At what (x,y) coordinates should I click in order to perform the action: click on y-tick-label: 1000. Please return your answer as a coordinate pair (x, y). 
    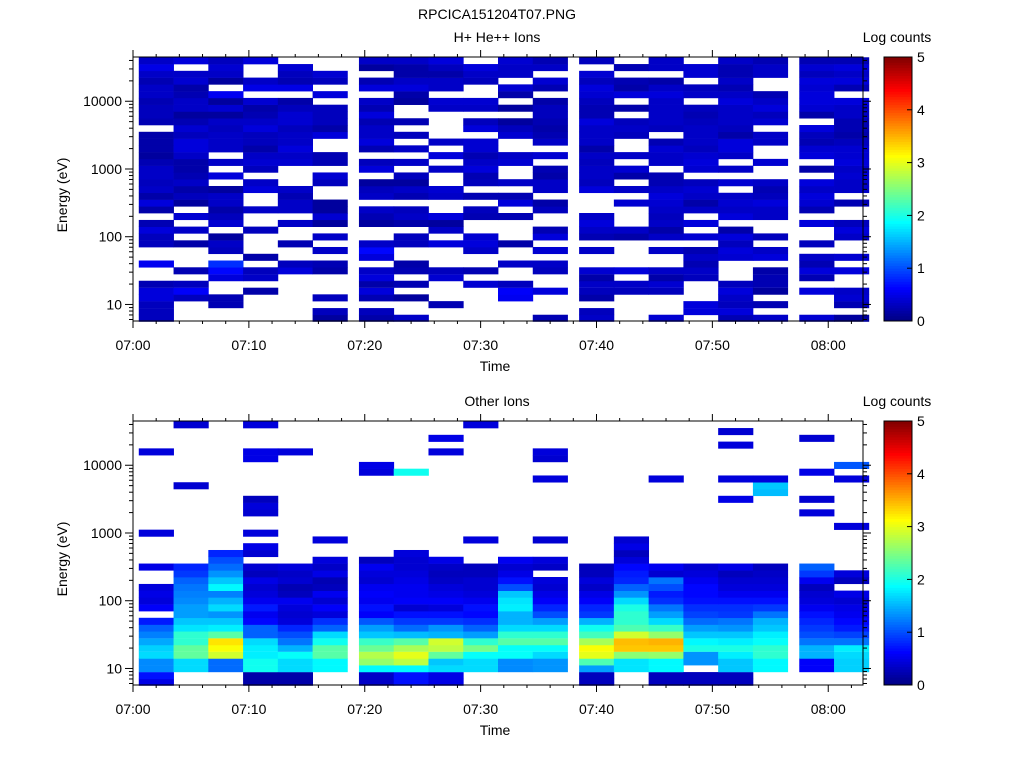
    Looking at the image, I should click on (106, 169).